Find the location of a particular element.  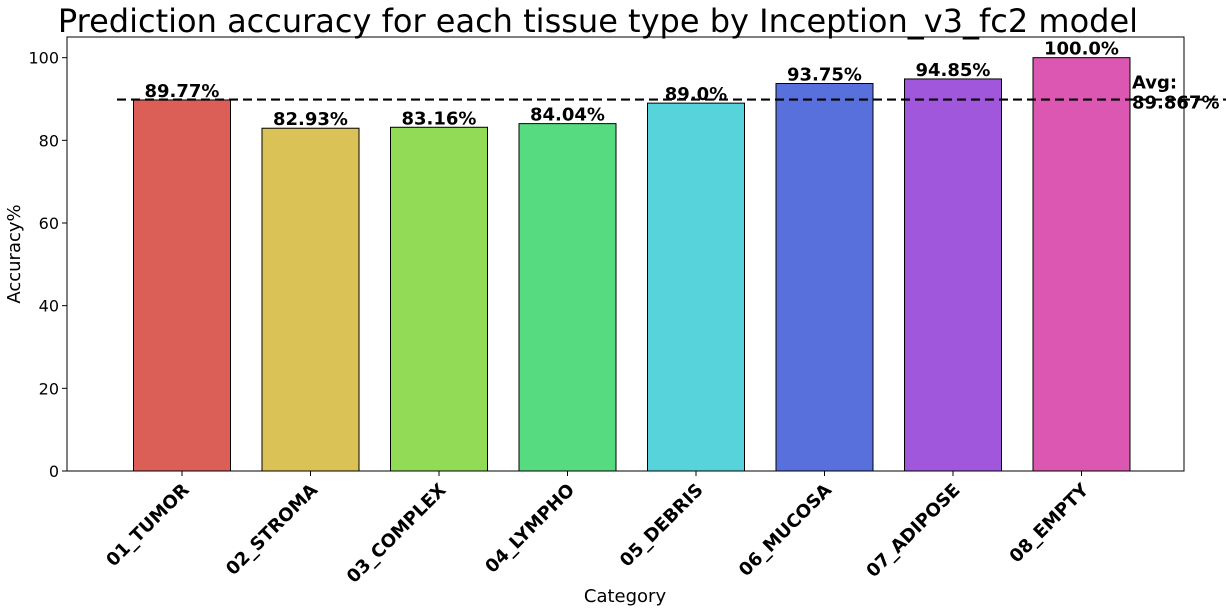

bar-07_adipose is located at coordinates (953, 275).